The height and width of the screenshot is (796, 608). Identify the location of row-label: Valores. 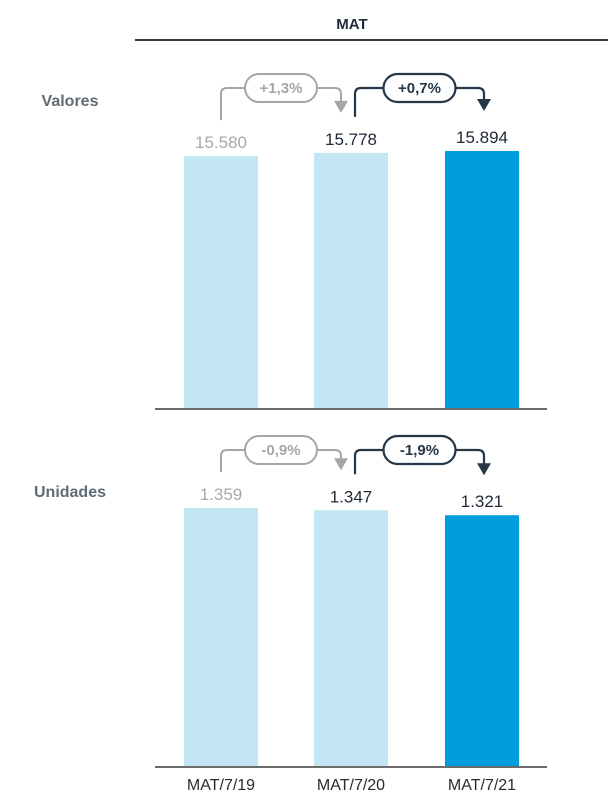
(70, 101).